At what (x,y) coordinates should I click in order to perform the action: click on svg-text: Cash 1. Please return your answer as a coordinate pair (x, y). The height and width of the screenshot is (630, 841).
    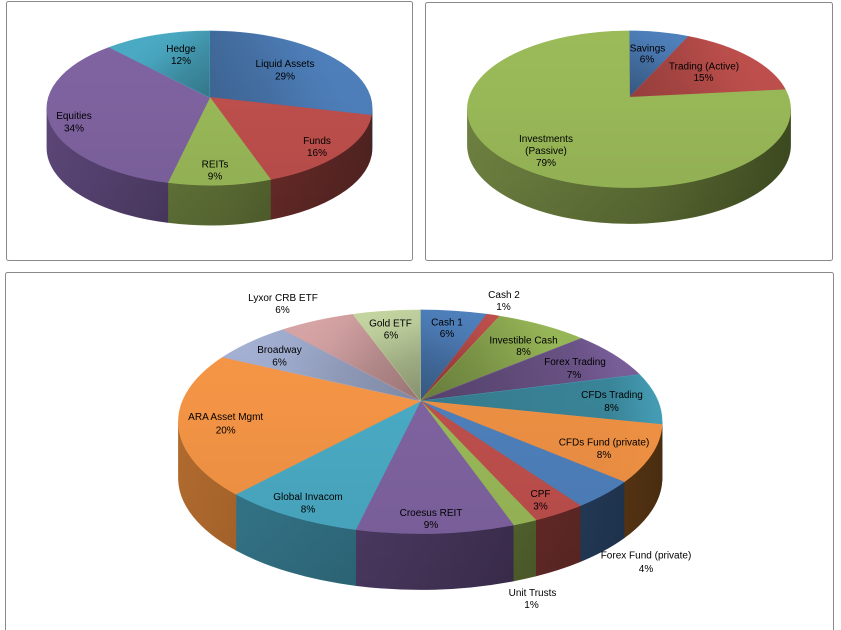
    Looking at the image, I should click on (447, 323).